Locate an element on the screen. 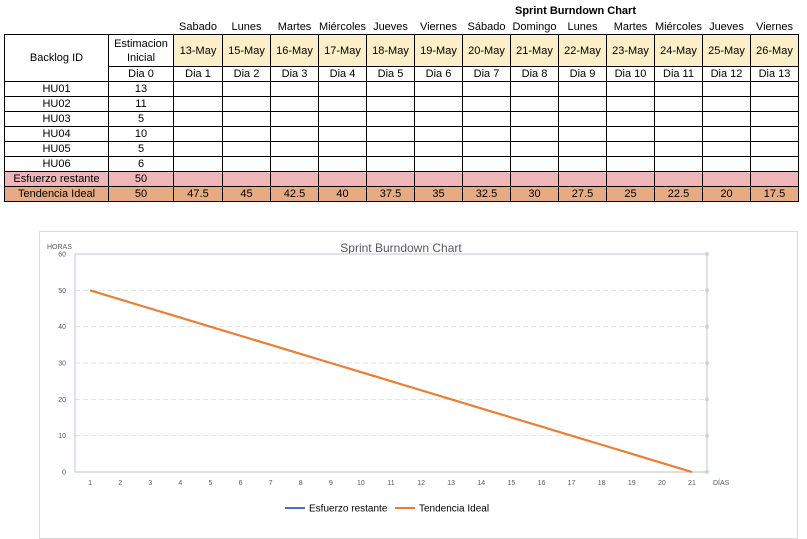 The height and width of the screenshot is (539, 807). x-tick-label: 19 is located at coordinates (632, 483).